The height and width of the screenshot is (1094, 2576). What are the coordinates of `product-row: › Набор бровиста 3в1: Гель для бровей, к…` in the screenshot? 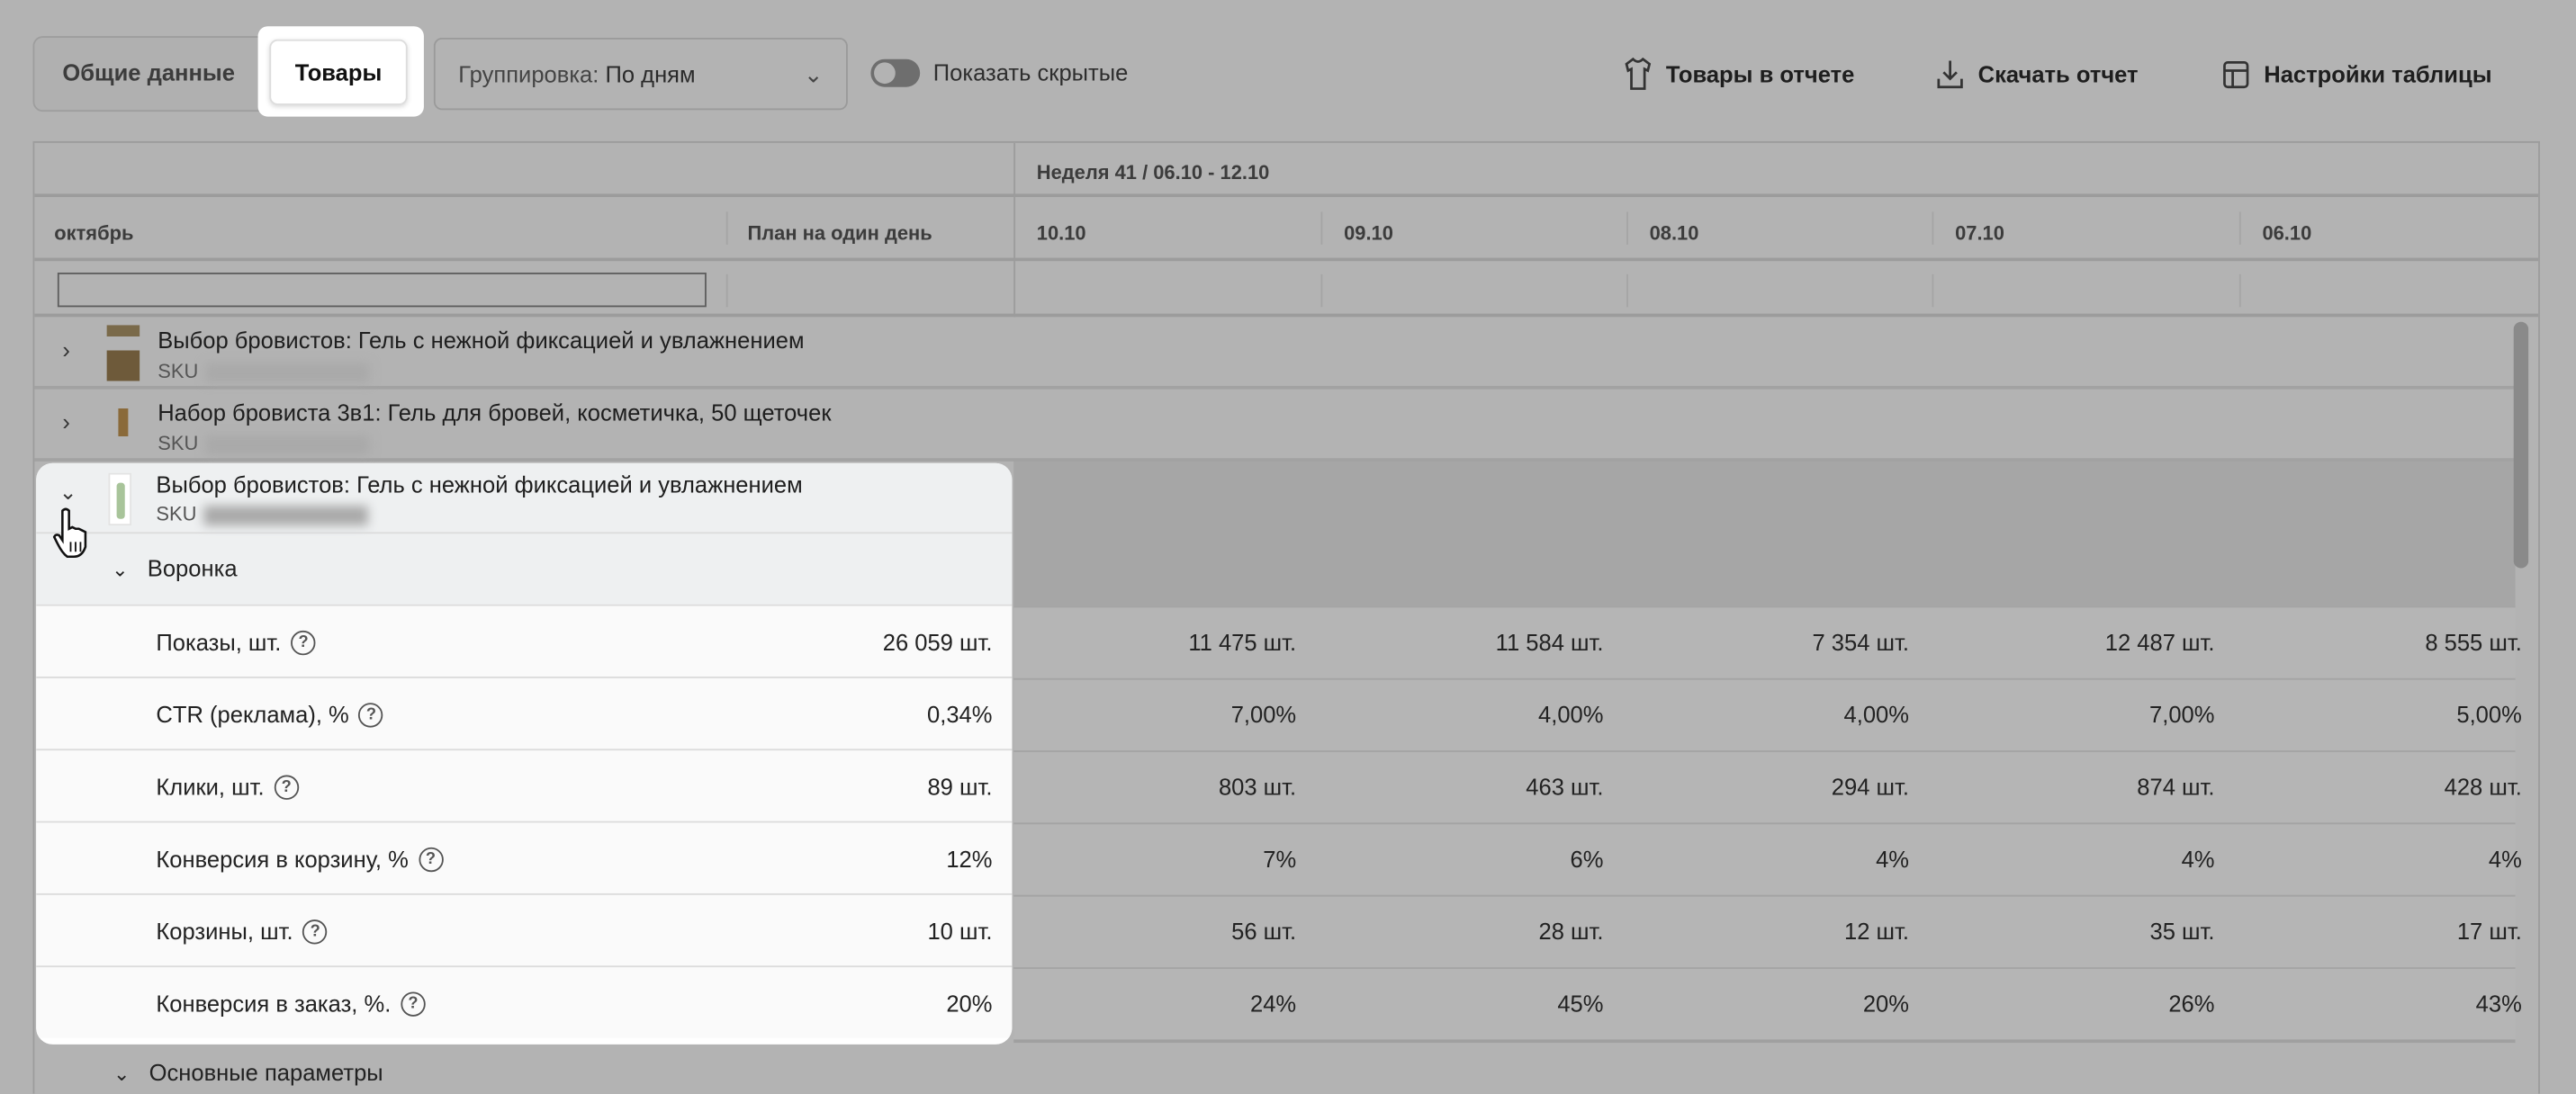 It's located at (1275, 426).